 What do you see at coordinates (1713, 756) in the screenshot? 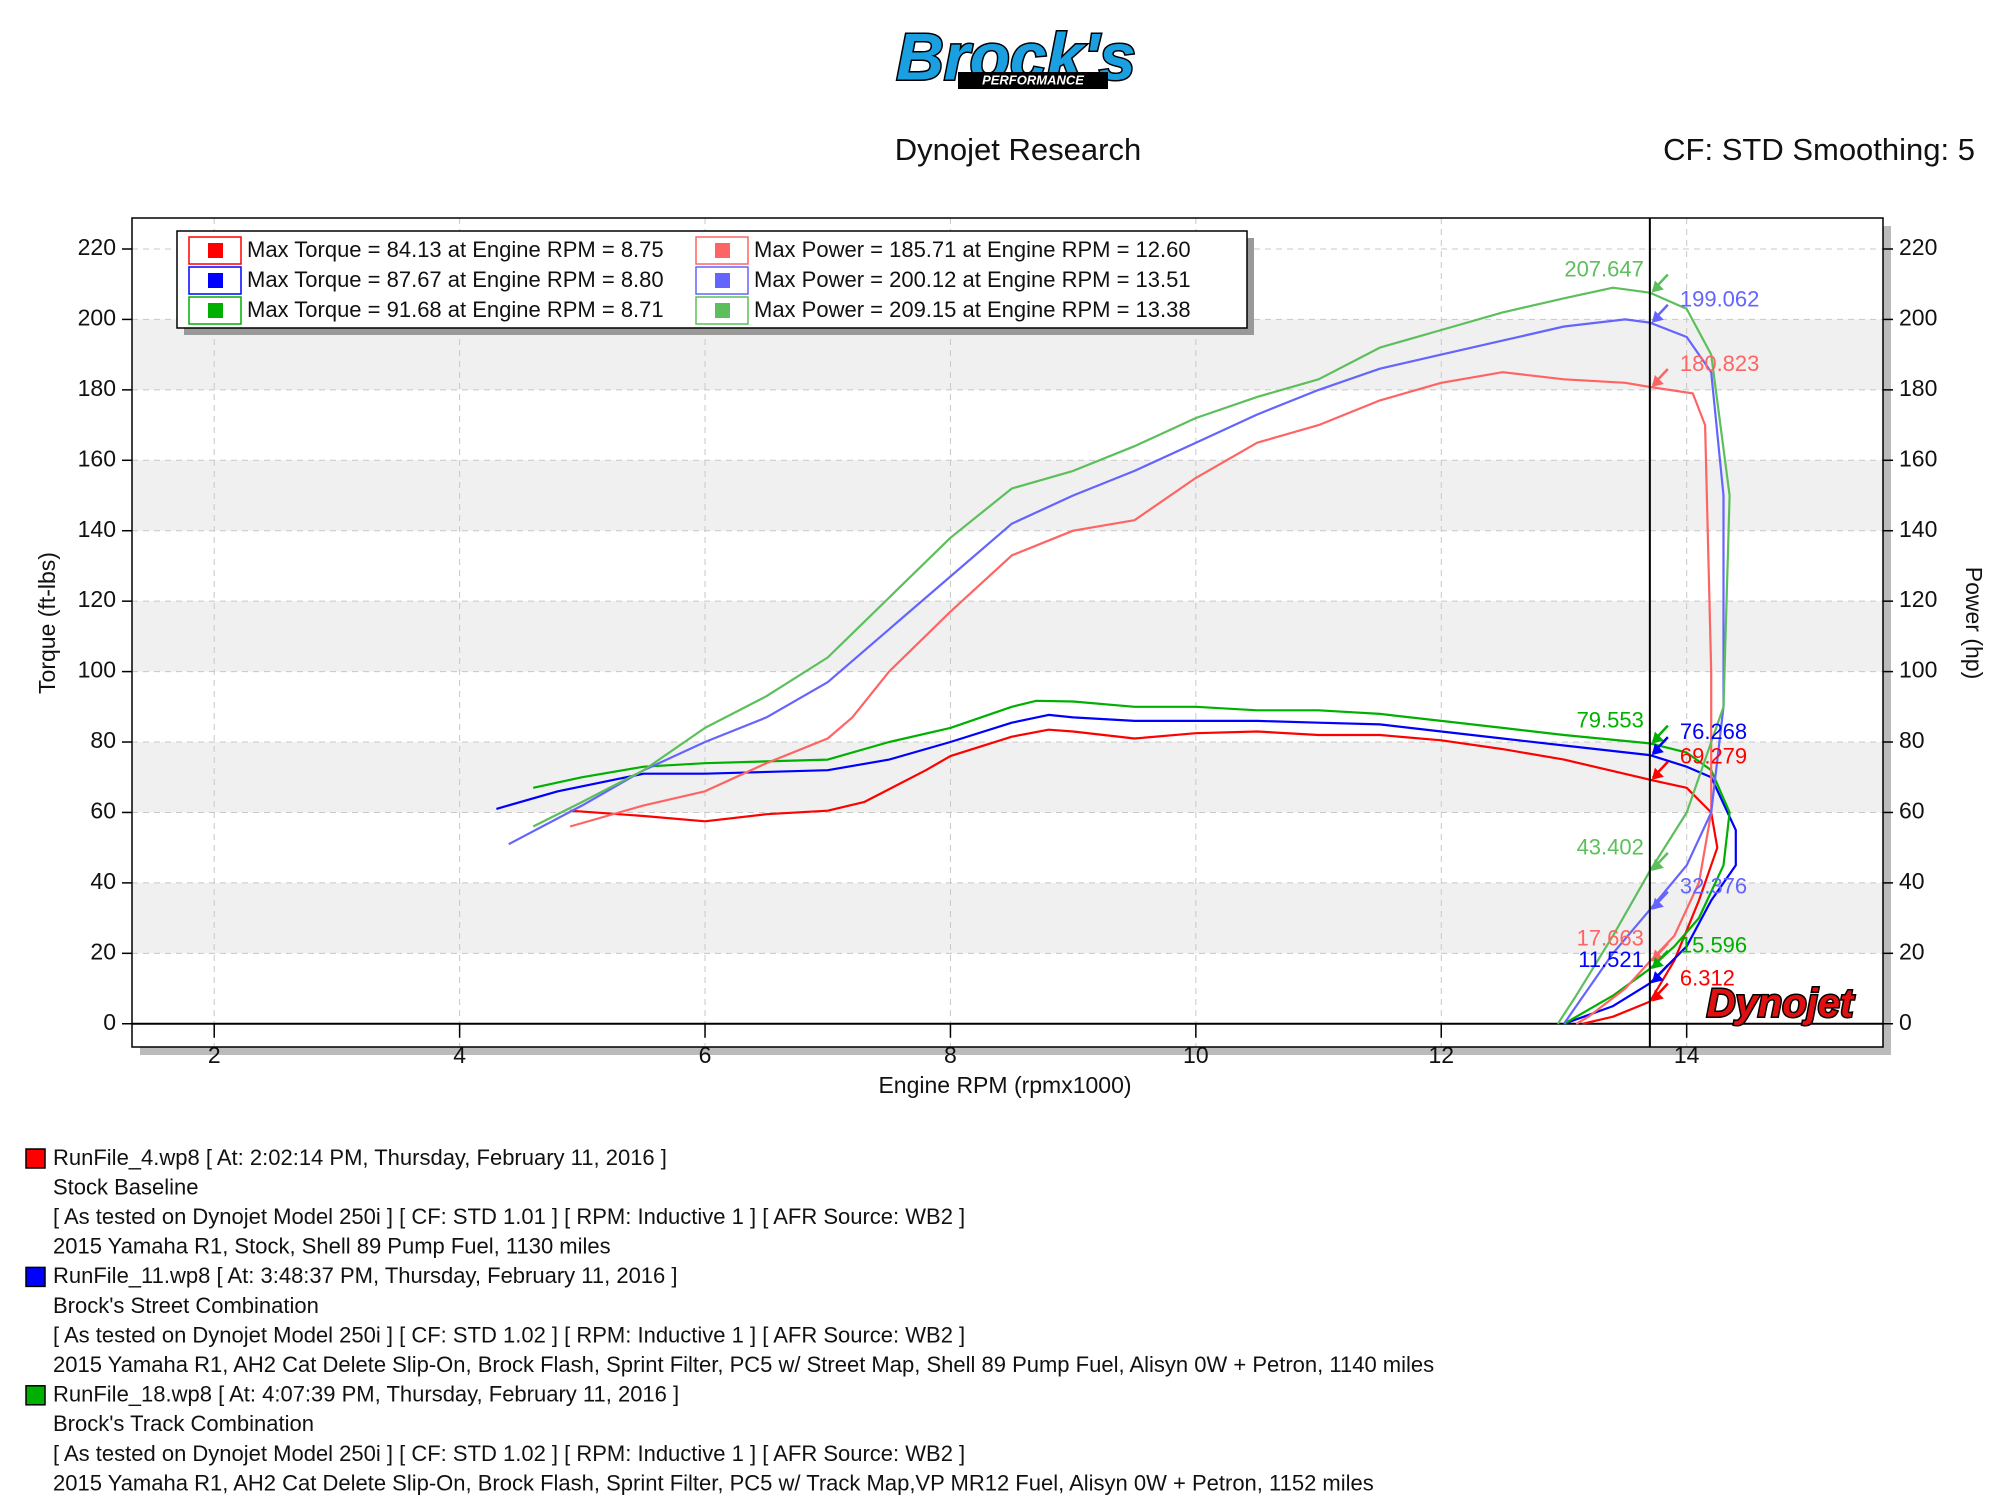
I see `cursor-readout: 69.279` at bounding box center [1713, 756].